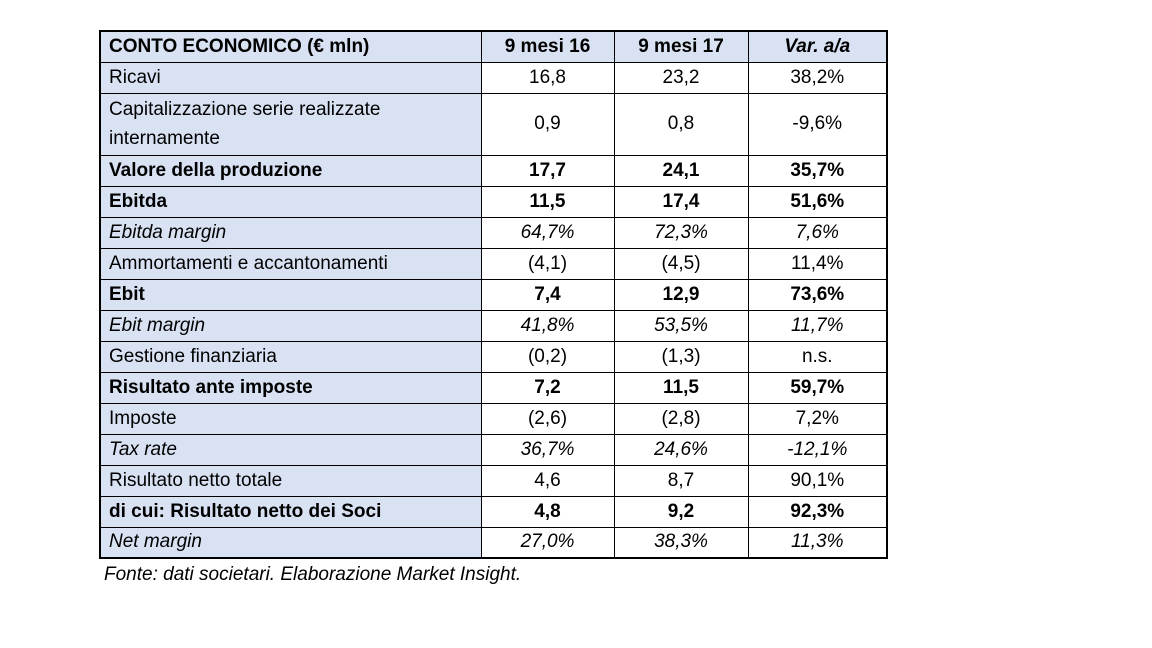  What do you see at coordinates (547, 449) in the screenshot?
I see `value-cell: 36,7%` at bounding box center [547, 449].